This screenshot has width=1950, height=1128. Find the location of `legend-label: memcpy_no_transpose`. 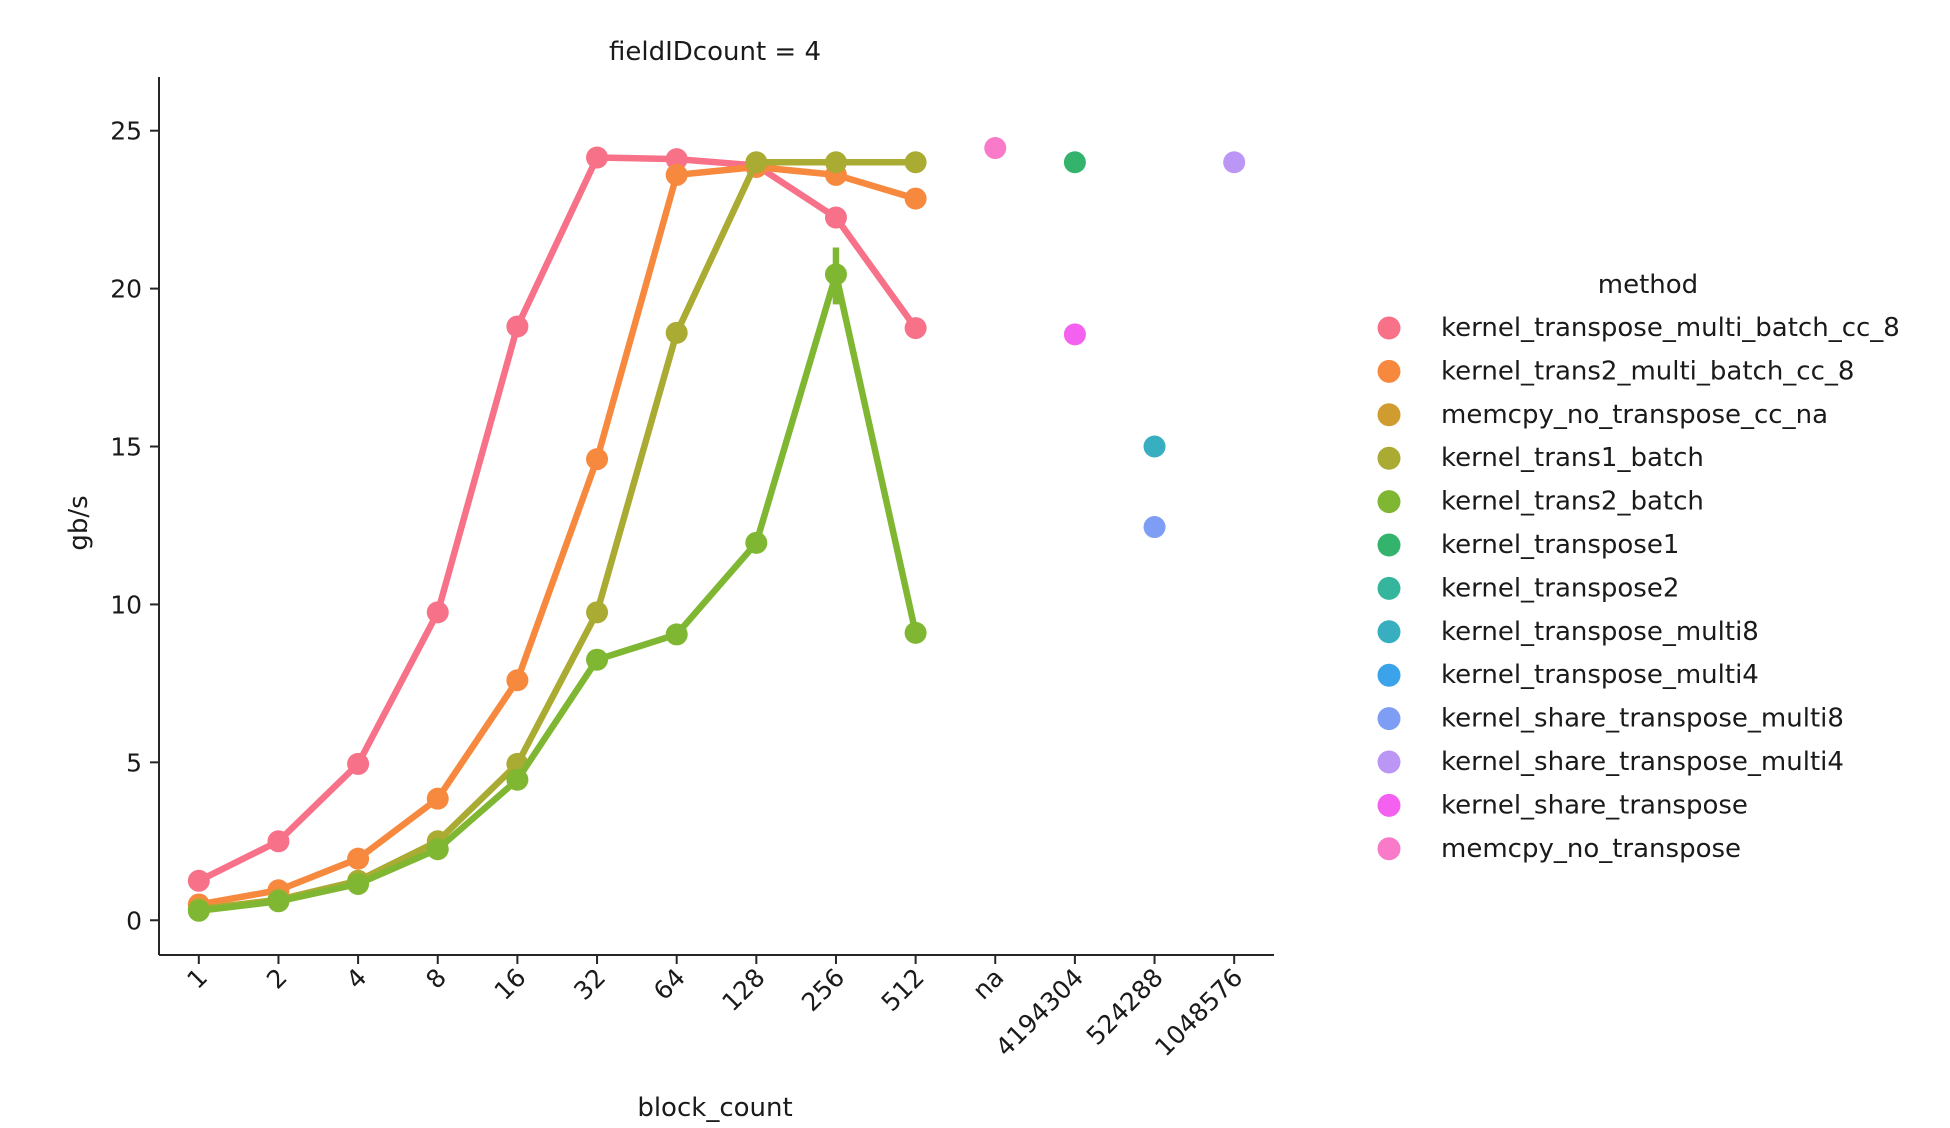

legend-label: memcpy_no_transpose is located at coordinates (1591, 849).